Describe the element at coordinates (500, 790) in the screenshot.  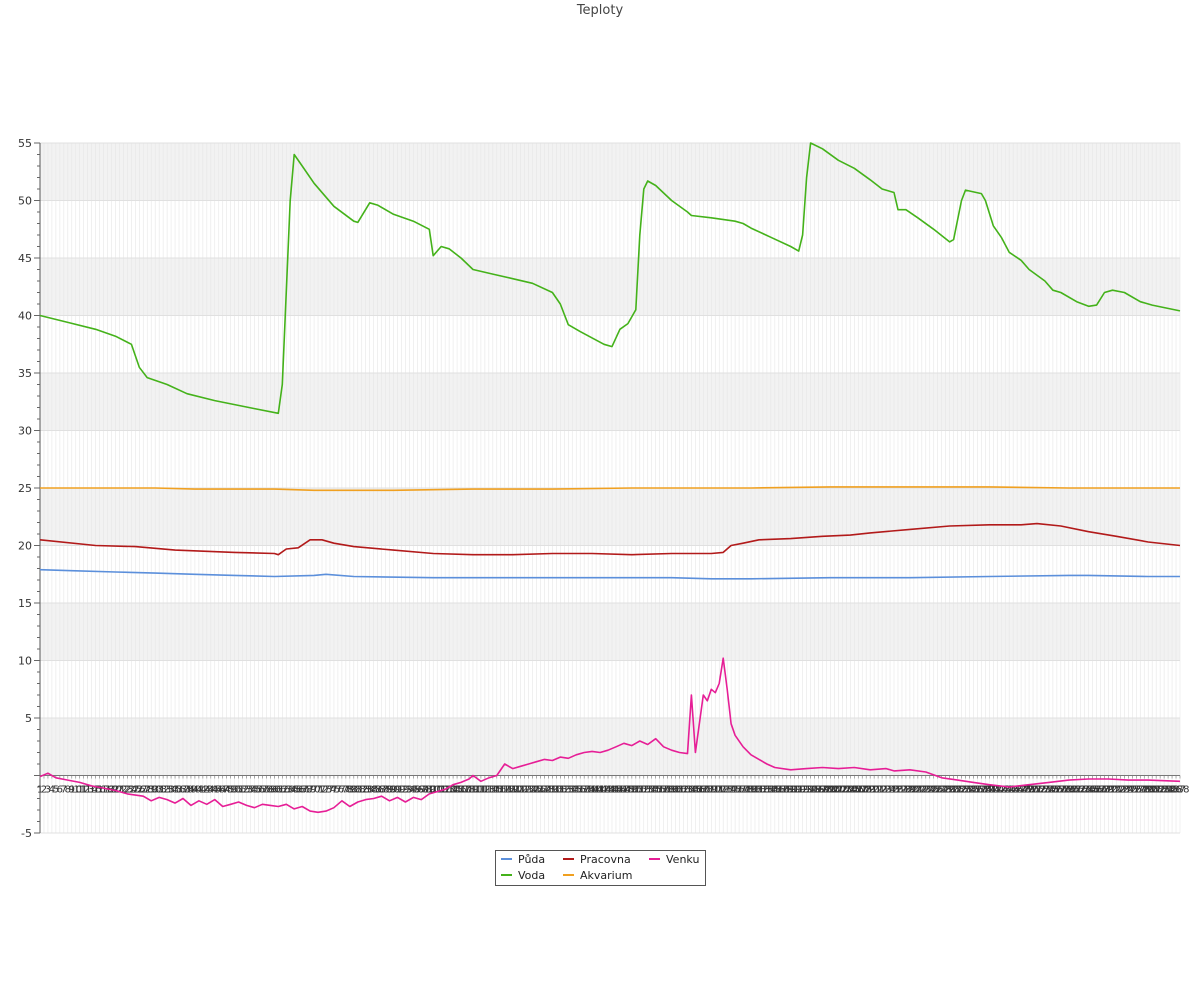
I see `x-tick-label: 117` at that location.